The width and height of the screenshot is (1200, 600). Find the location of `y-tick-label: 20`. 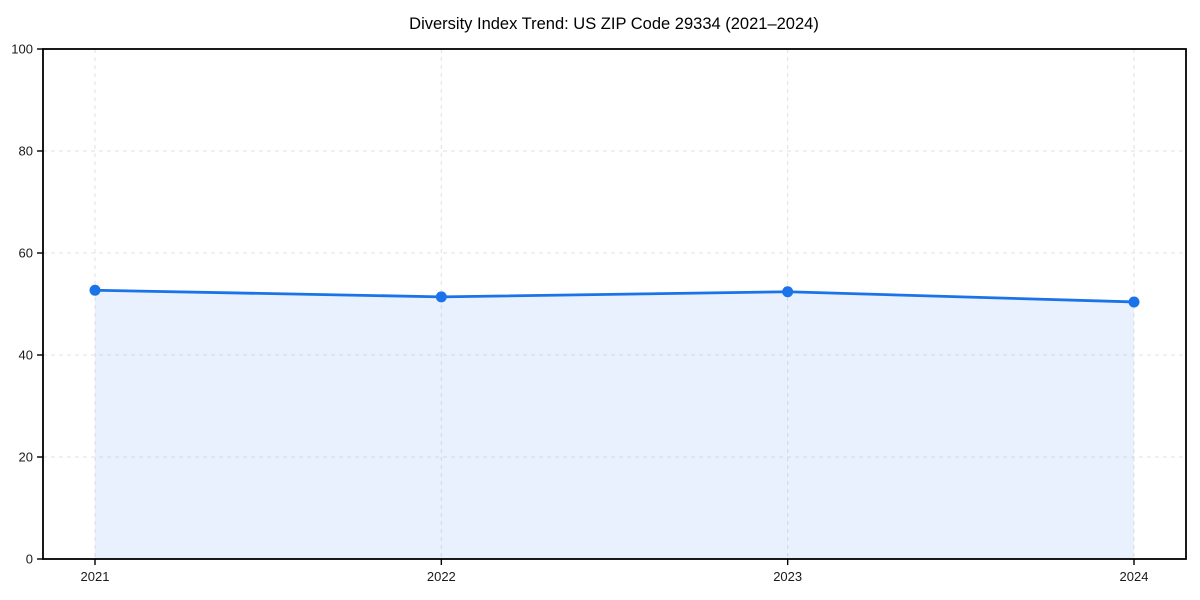

y-tick-label: 20 is located at coordinates (26, 457).